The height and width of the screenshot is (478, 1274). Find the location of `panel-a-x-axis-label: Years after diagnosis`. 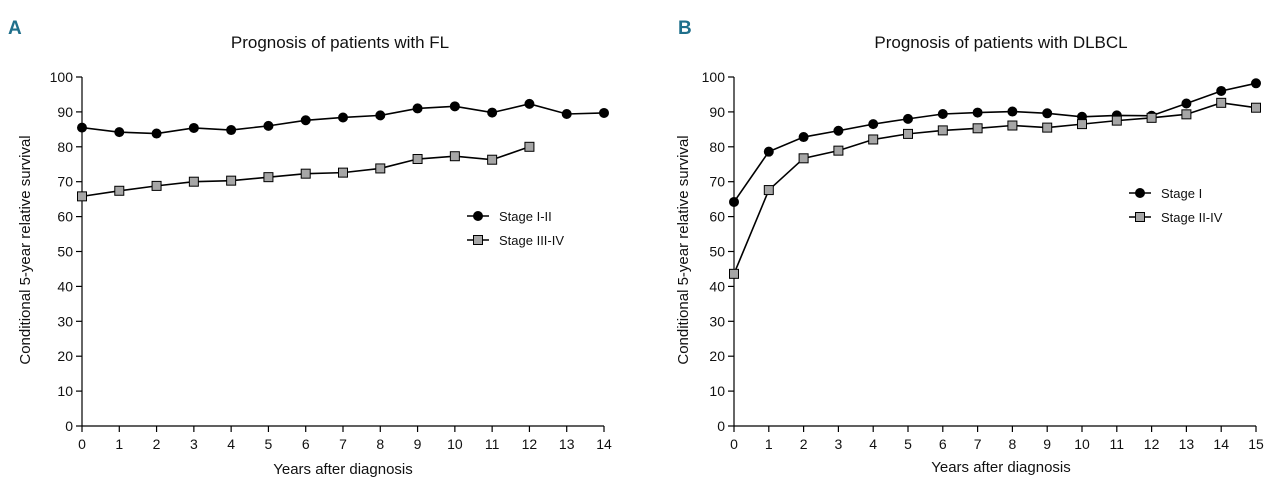

panel-a-x-axis-label: Years after diagnosis is located at coordinates (343, 469).